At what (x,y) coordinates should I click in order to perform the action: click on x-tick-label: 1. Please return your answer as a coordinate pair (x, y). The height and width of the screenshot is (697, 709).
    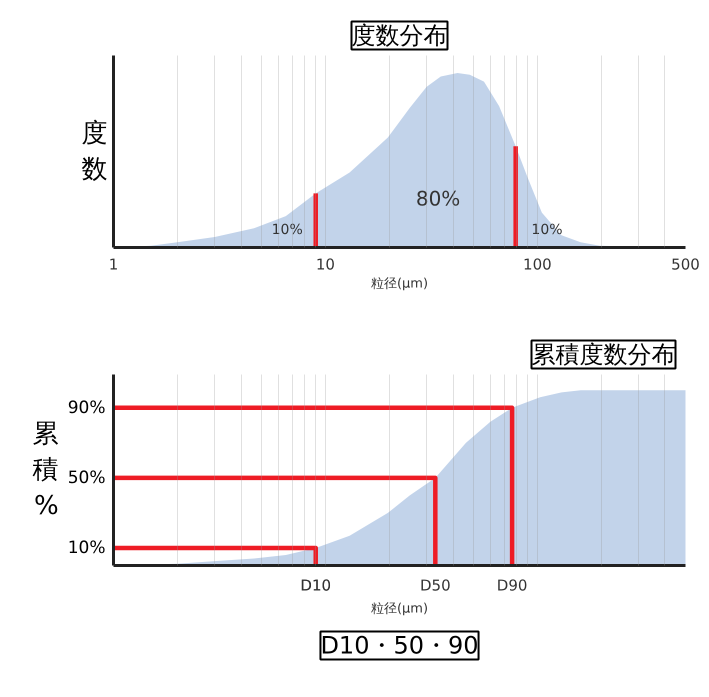
    Looking at the image, I should click on (113, 265).